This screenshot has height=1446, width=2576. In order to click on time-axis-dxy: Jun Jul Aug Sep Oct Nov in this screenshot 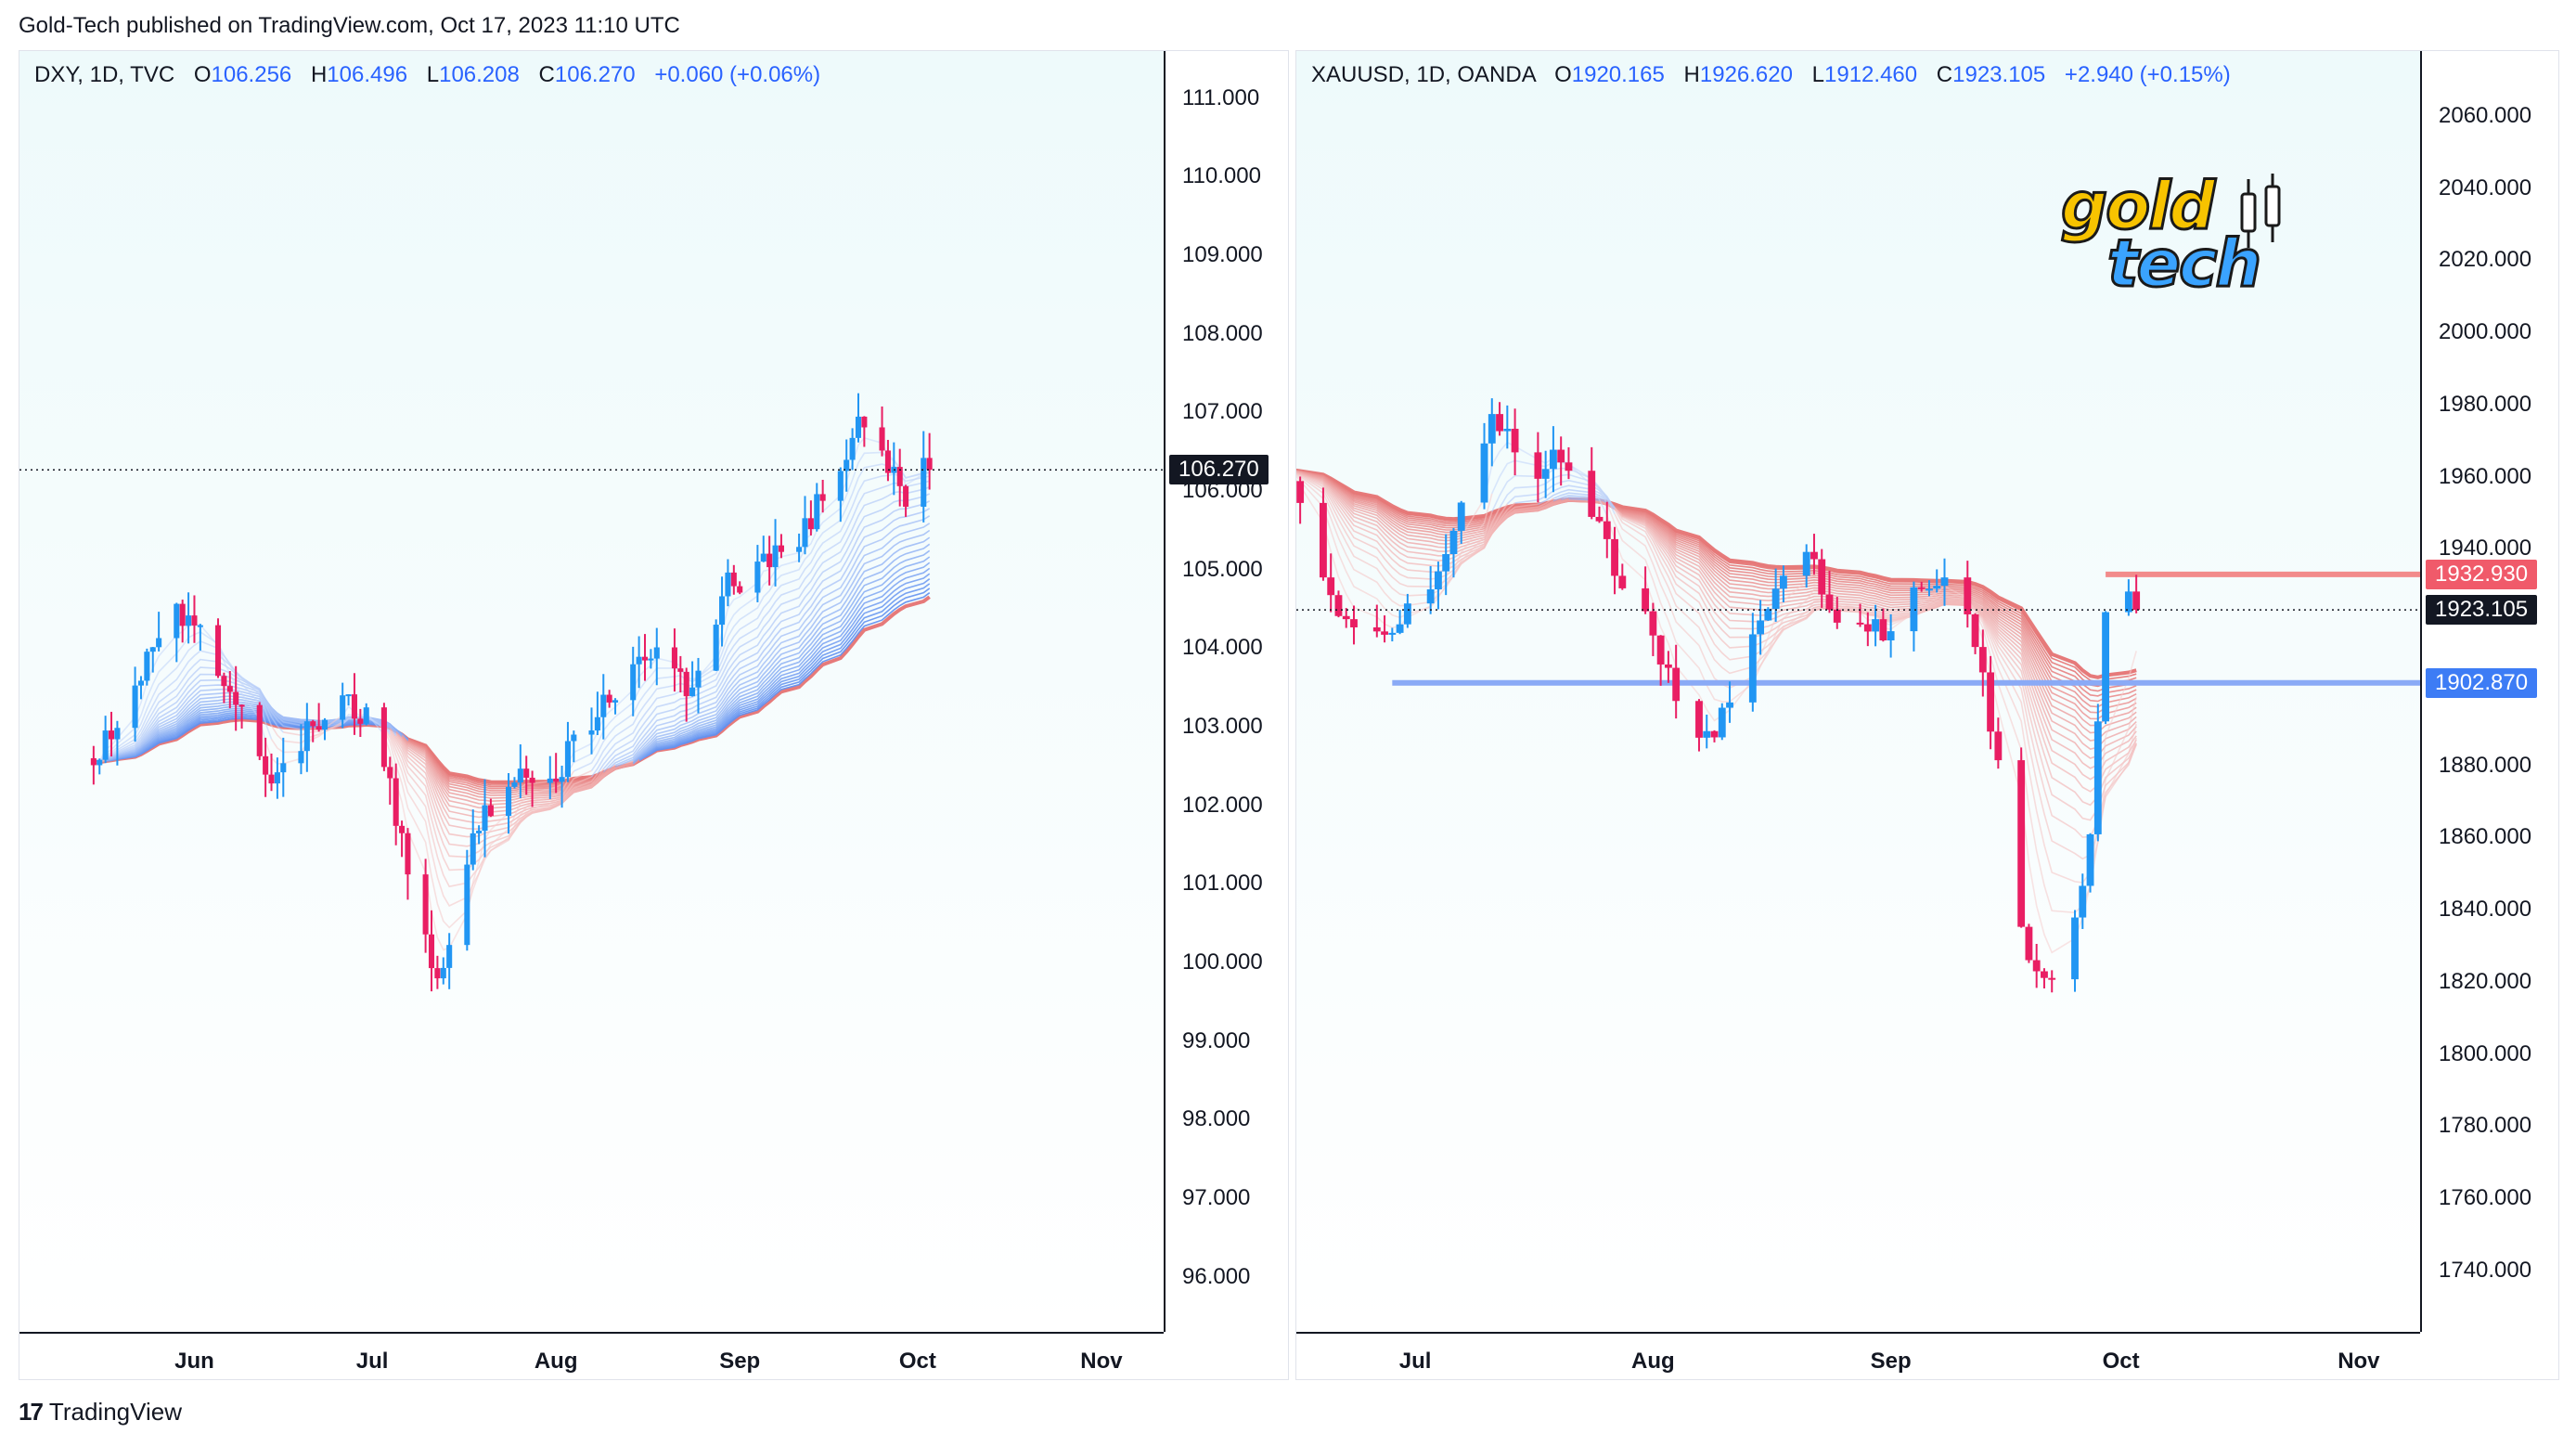, I will do `click(592, 1356)`.